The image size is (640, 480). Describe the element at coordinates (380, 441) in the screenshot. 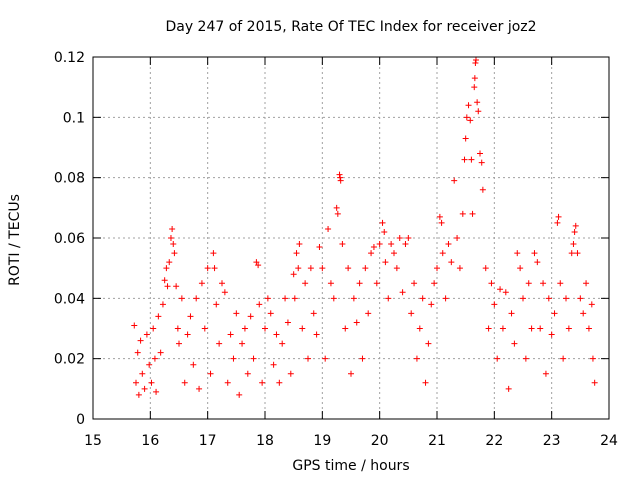

I see `x-tick-label: 20` at that location.